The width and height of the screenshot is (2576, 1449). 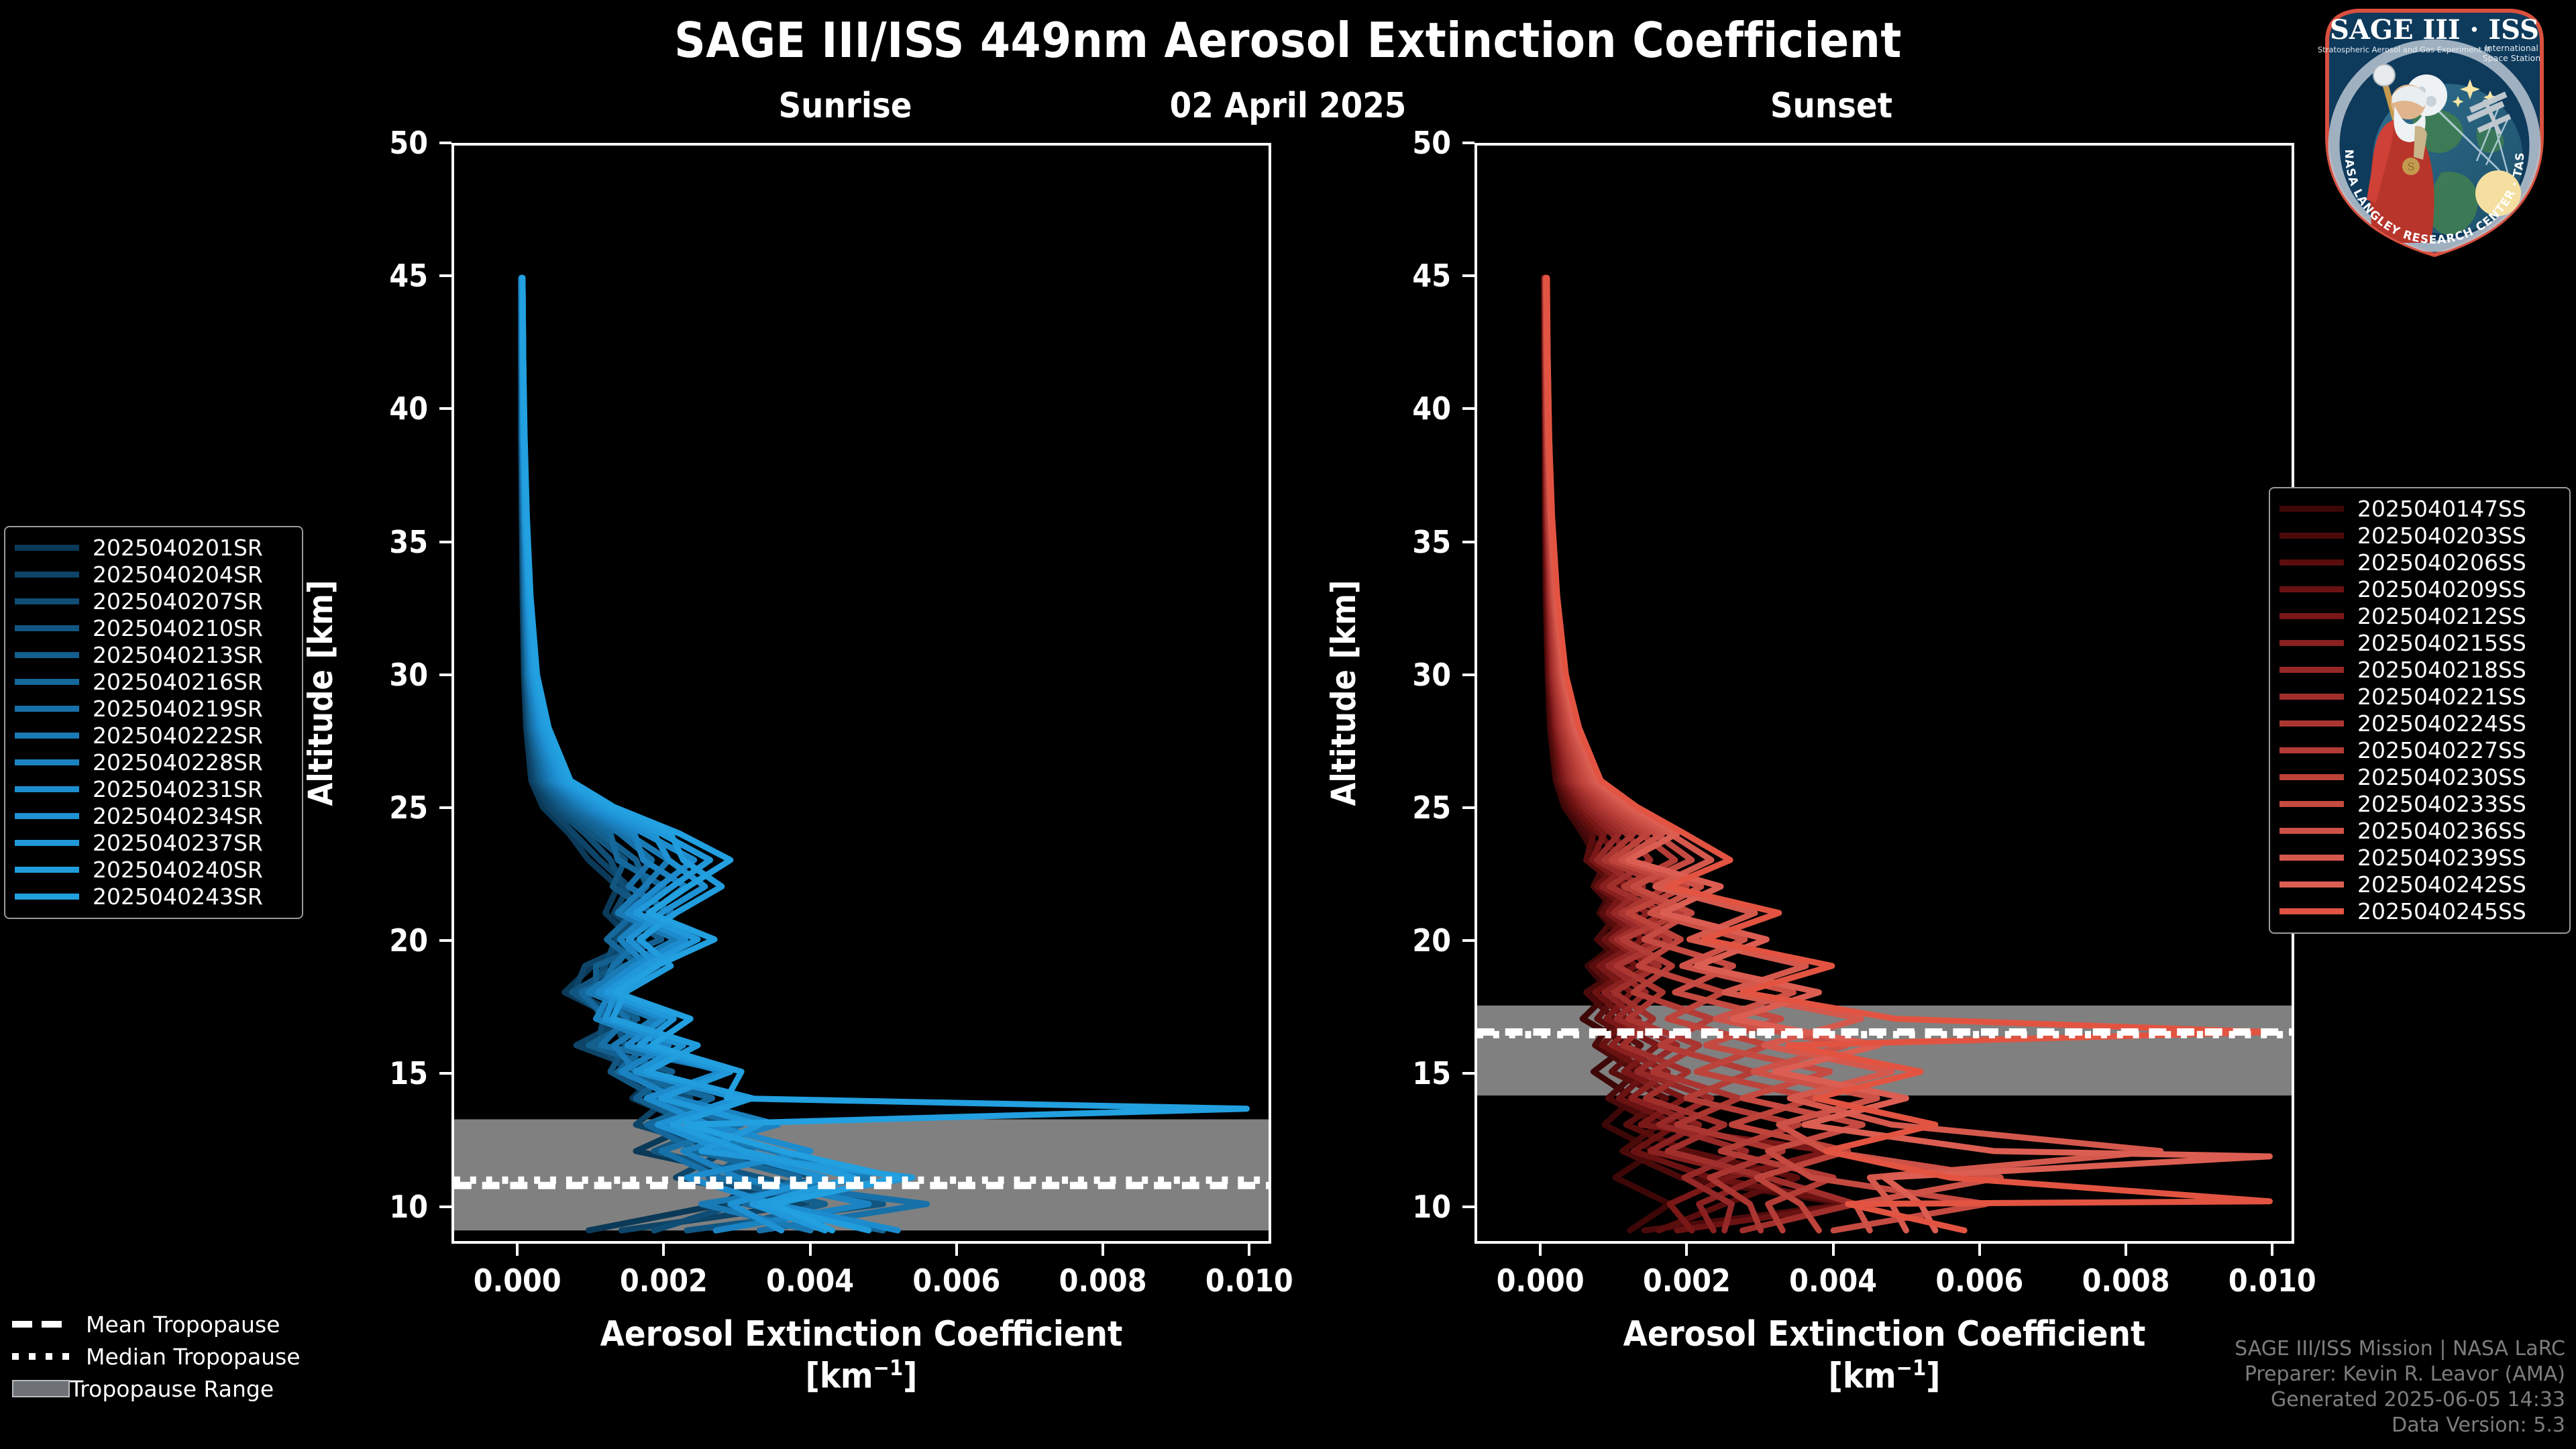 What do you see at coordinates (153, 708) in the screenshot?
I see `sunrise-legend-item: 2025040219SR` at bounding box center [153, 708].